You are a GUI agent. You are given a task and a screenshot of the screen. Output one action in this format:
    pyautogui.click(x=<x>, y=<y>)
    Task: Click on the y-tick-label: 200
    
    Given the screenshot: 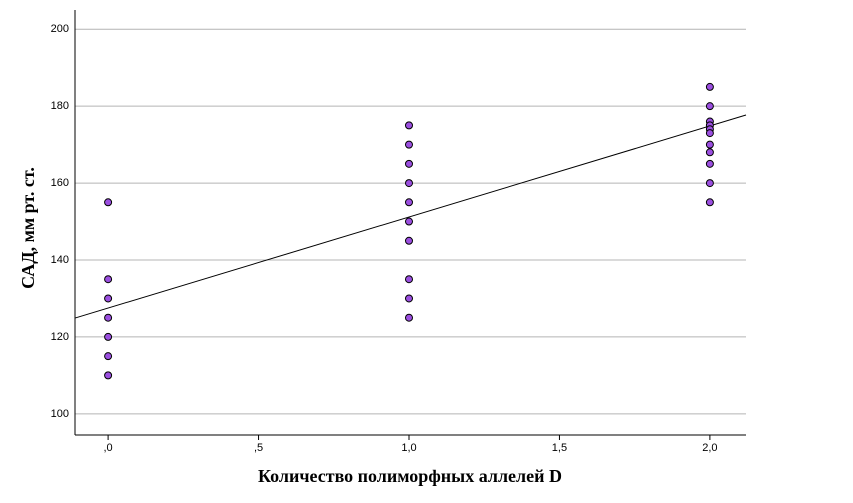 What is the action you would take?
    pyautogui.click(x=60, y=29)
    